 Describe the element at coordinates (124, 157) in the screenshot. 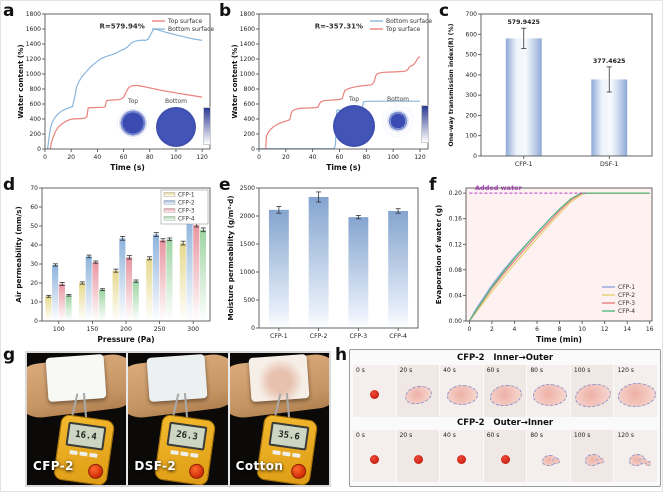

I see `svg-text: 60` at that location.